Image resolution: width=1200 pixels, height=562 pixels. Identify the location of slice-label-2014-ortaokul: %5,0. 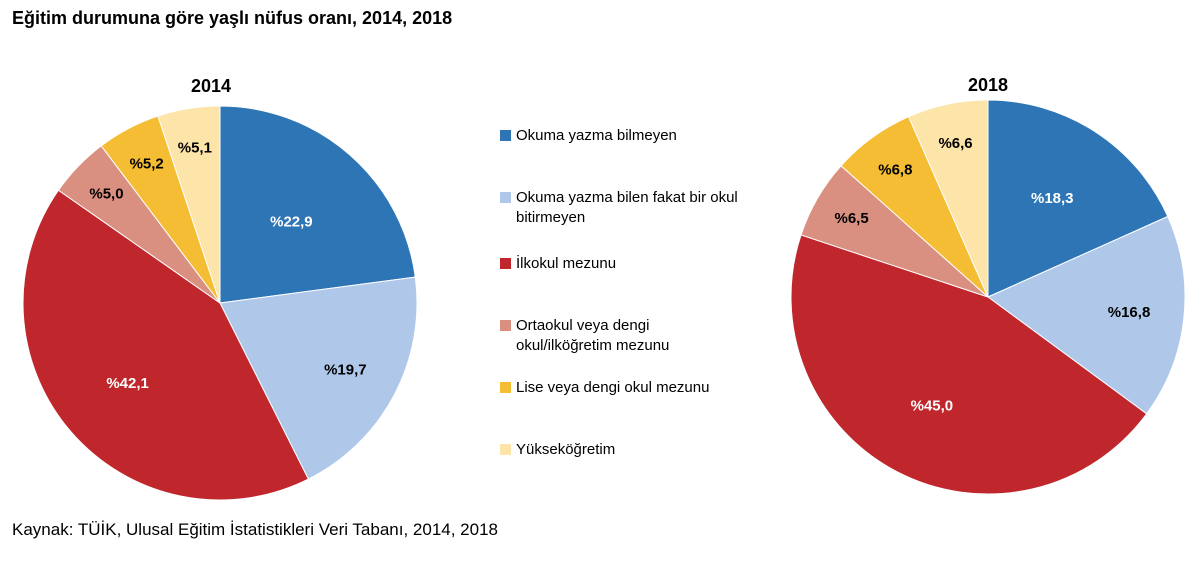
(106, 194).